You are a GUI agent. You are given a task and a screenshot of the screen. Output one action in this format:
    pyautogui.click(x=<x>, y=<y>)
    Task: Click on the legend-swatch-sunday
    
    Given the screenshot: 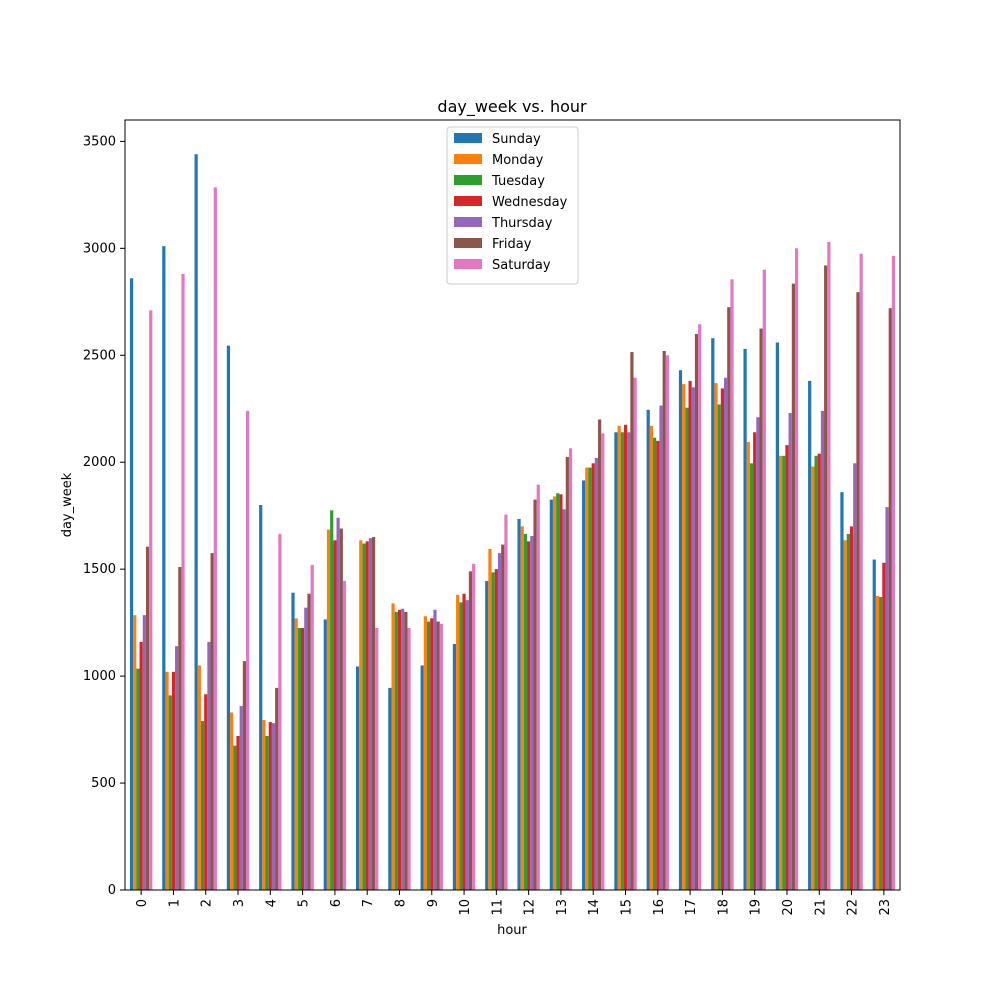 What is the action you would take?
    pyautogui.click(x=468, y=138)
    